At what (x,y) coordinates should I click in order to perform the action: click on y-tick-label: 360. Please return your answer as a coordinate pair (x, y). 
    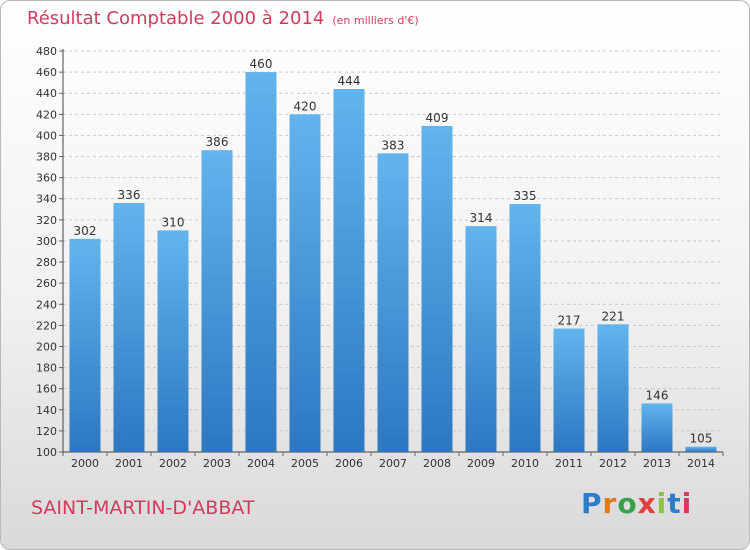
    Looking at the image, I should click on (46, 178).